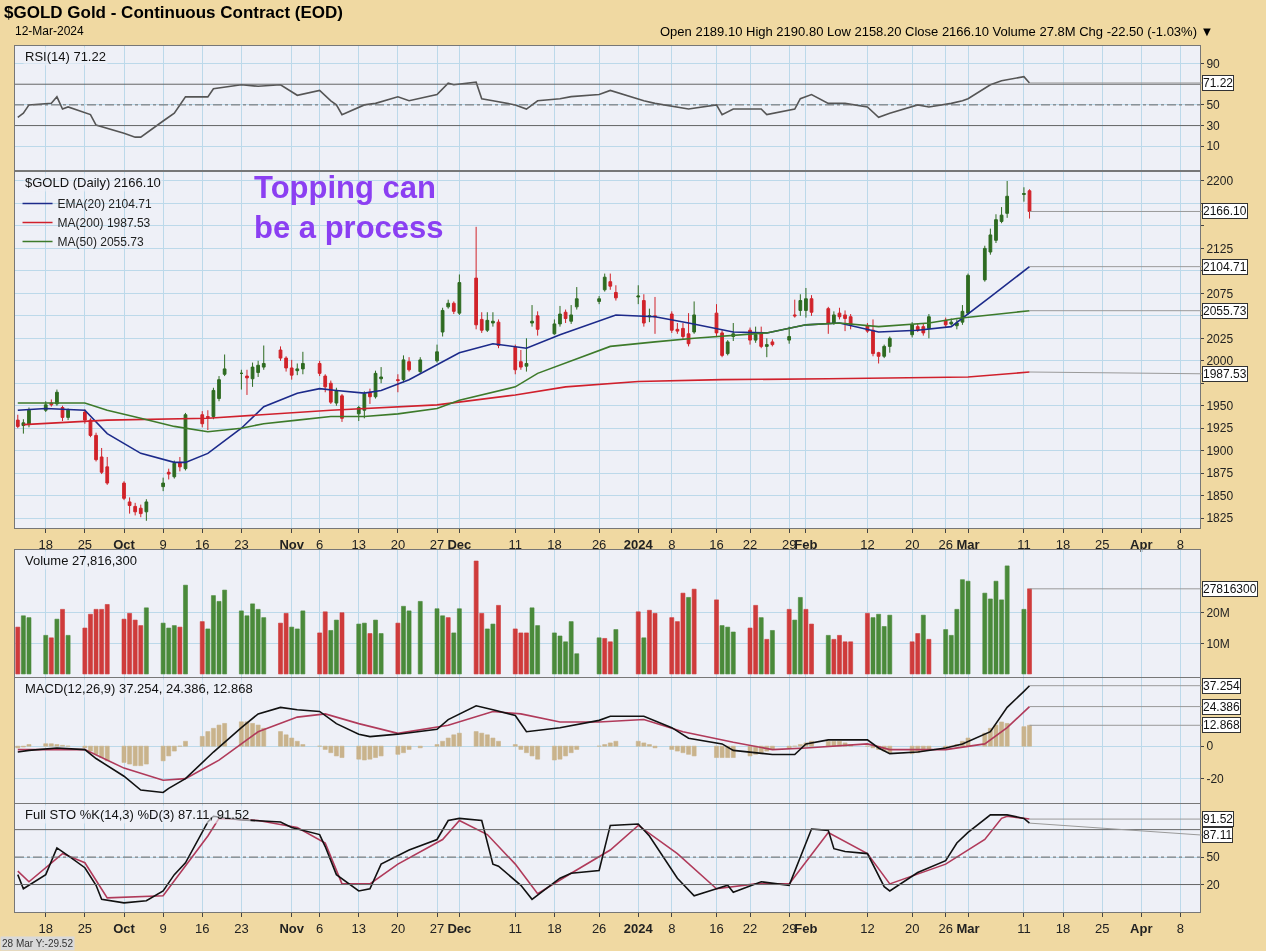 This screenshot has height=951, width=1266. What do you see at coordinates (937, 31) in the screenshot?
I see `text: Open 2189.10 High 2190.80 Low 2158.20 Close 2166.10 Volume 27.8M Chg -22.50 (-1.03%) ▼` at bounding box center [937, 31].